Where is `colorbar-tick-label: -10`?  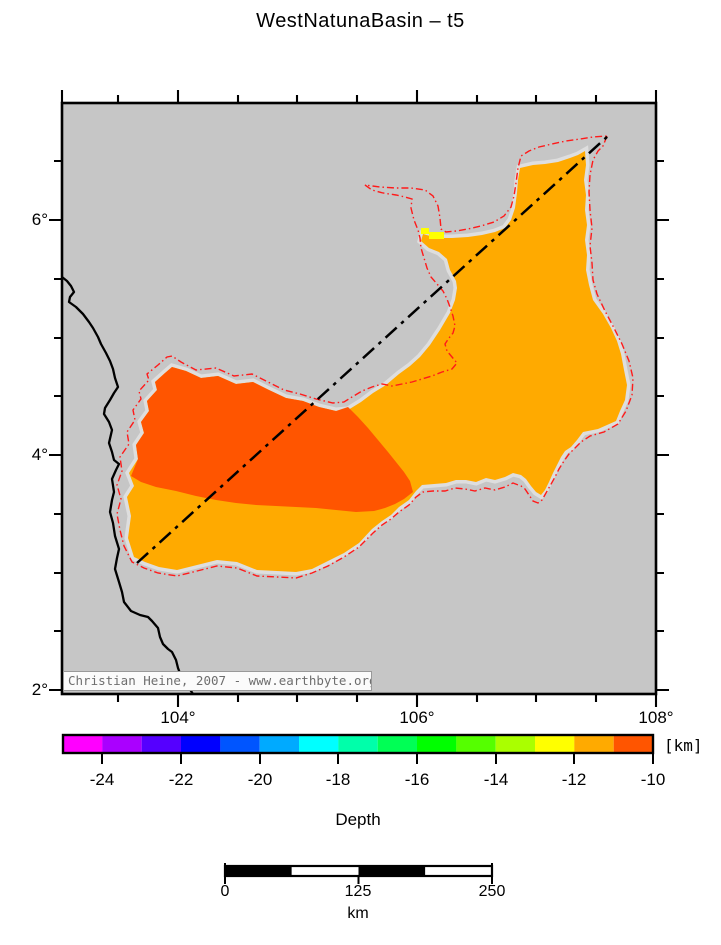 colorbar-tick-label: -10 is located at coordinates (653, 779).